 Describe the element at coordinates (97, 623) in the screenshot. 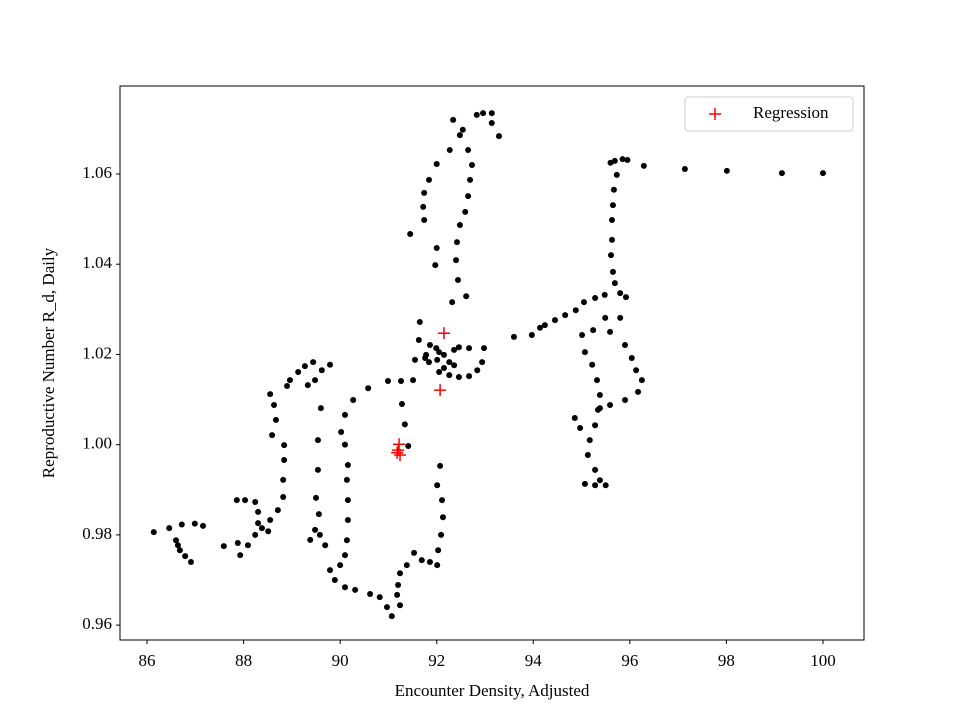

I see `y-tick-label: 0.96` at that location.